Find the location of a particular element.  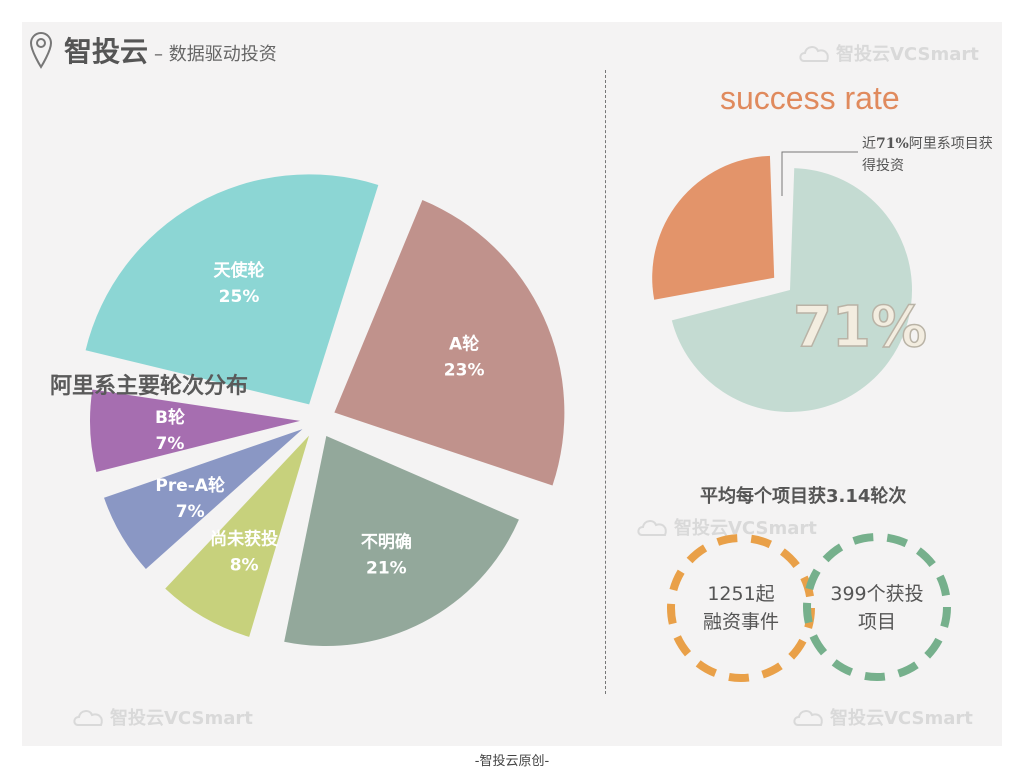

success-rate-note: 近71%阿里系项目获得投资 is located at coordinates (932, 155).